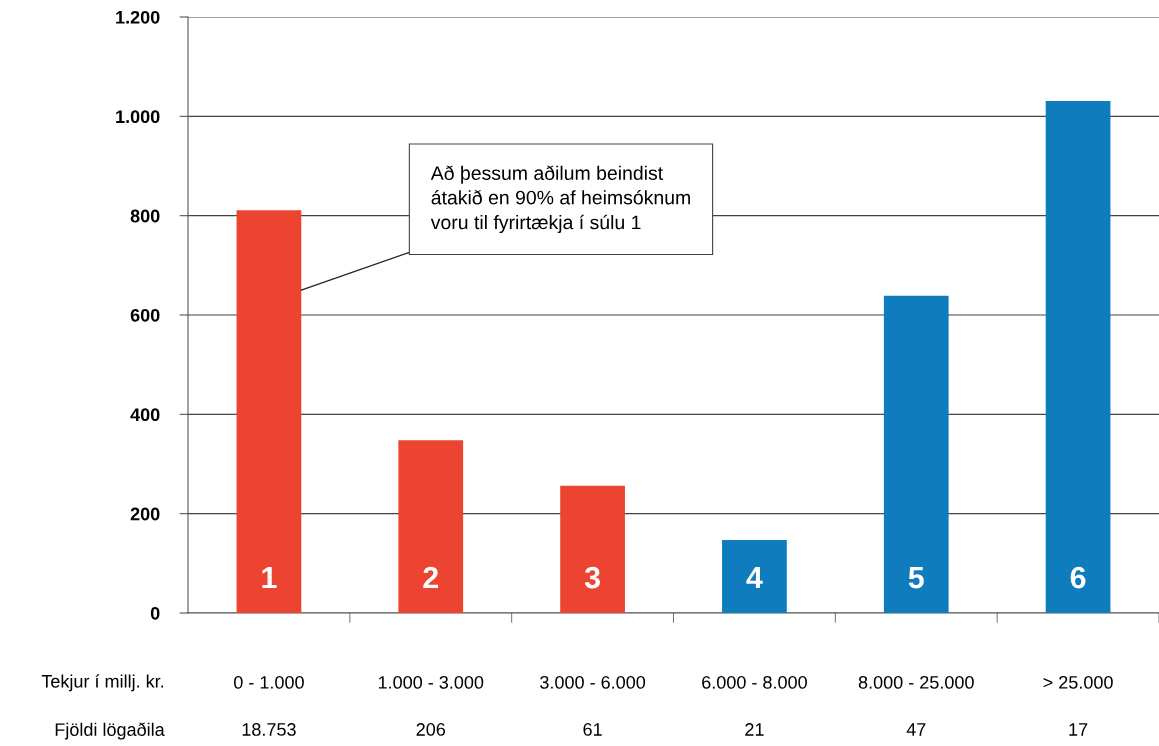 The height and width of the screenshot is (746, 1159). Describe the element at coordinates (754, 682) in the screenshot. I see `x-tick-label: 6.000 - 8.000` at that location.